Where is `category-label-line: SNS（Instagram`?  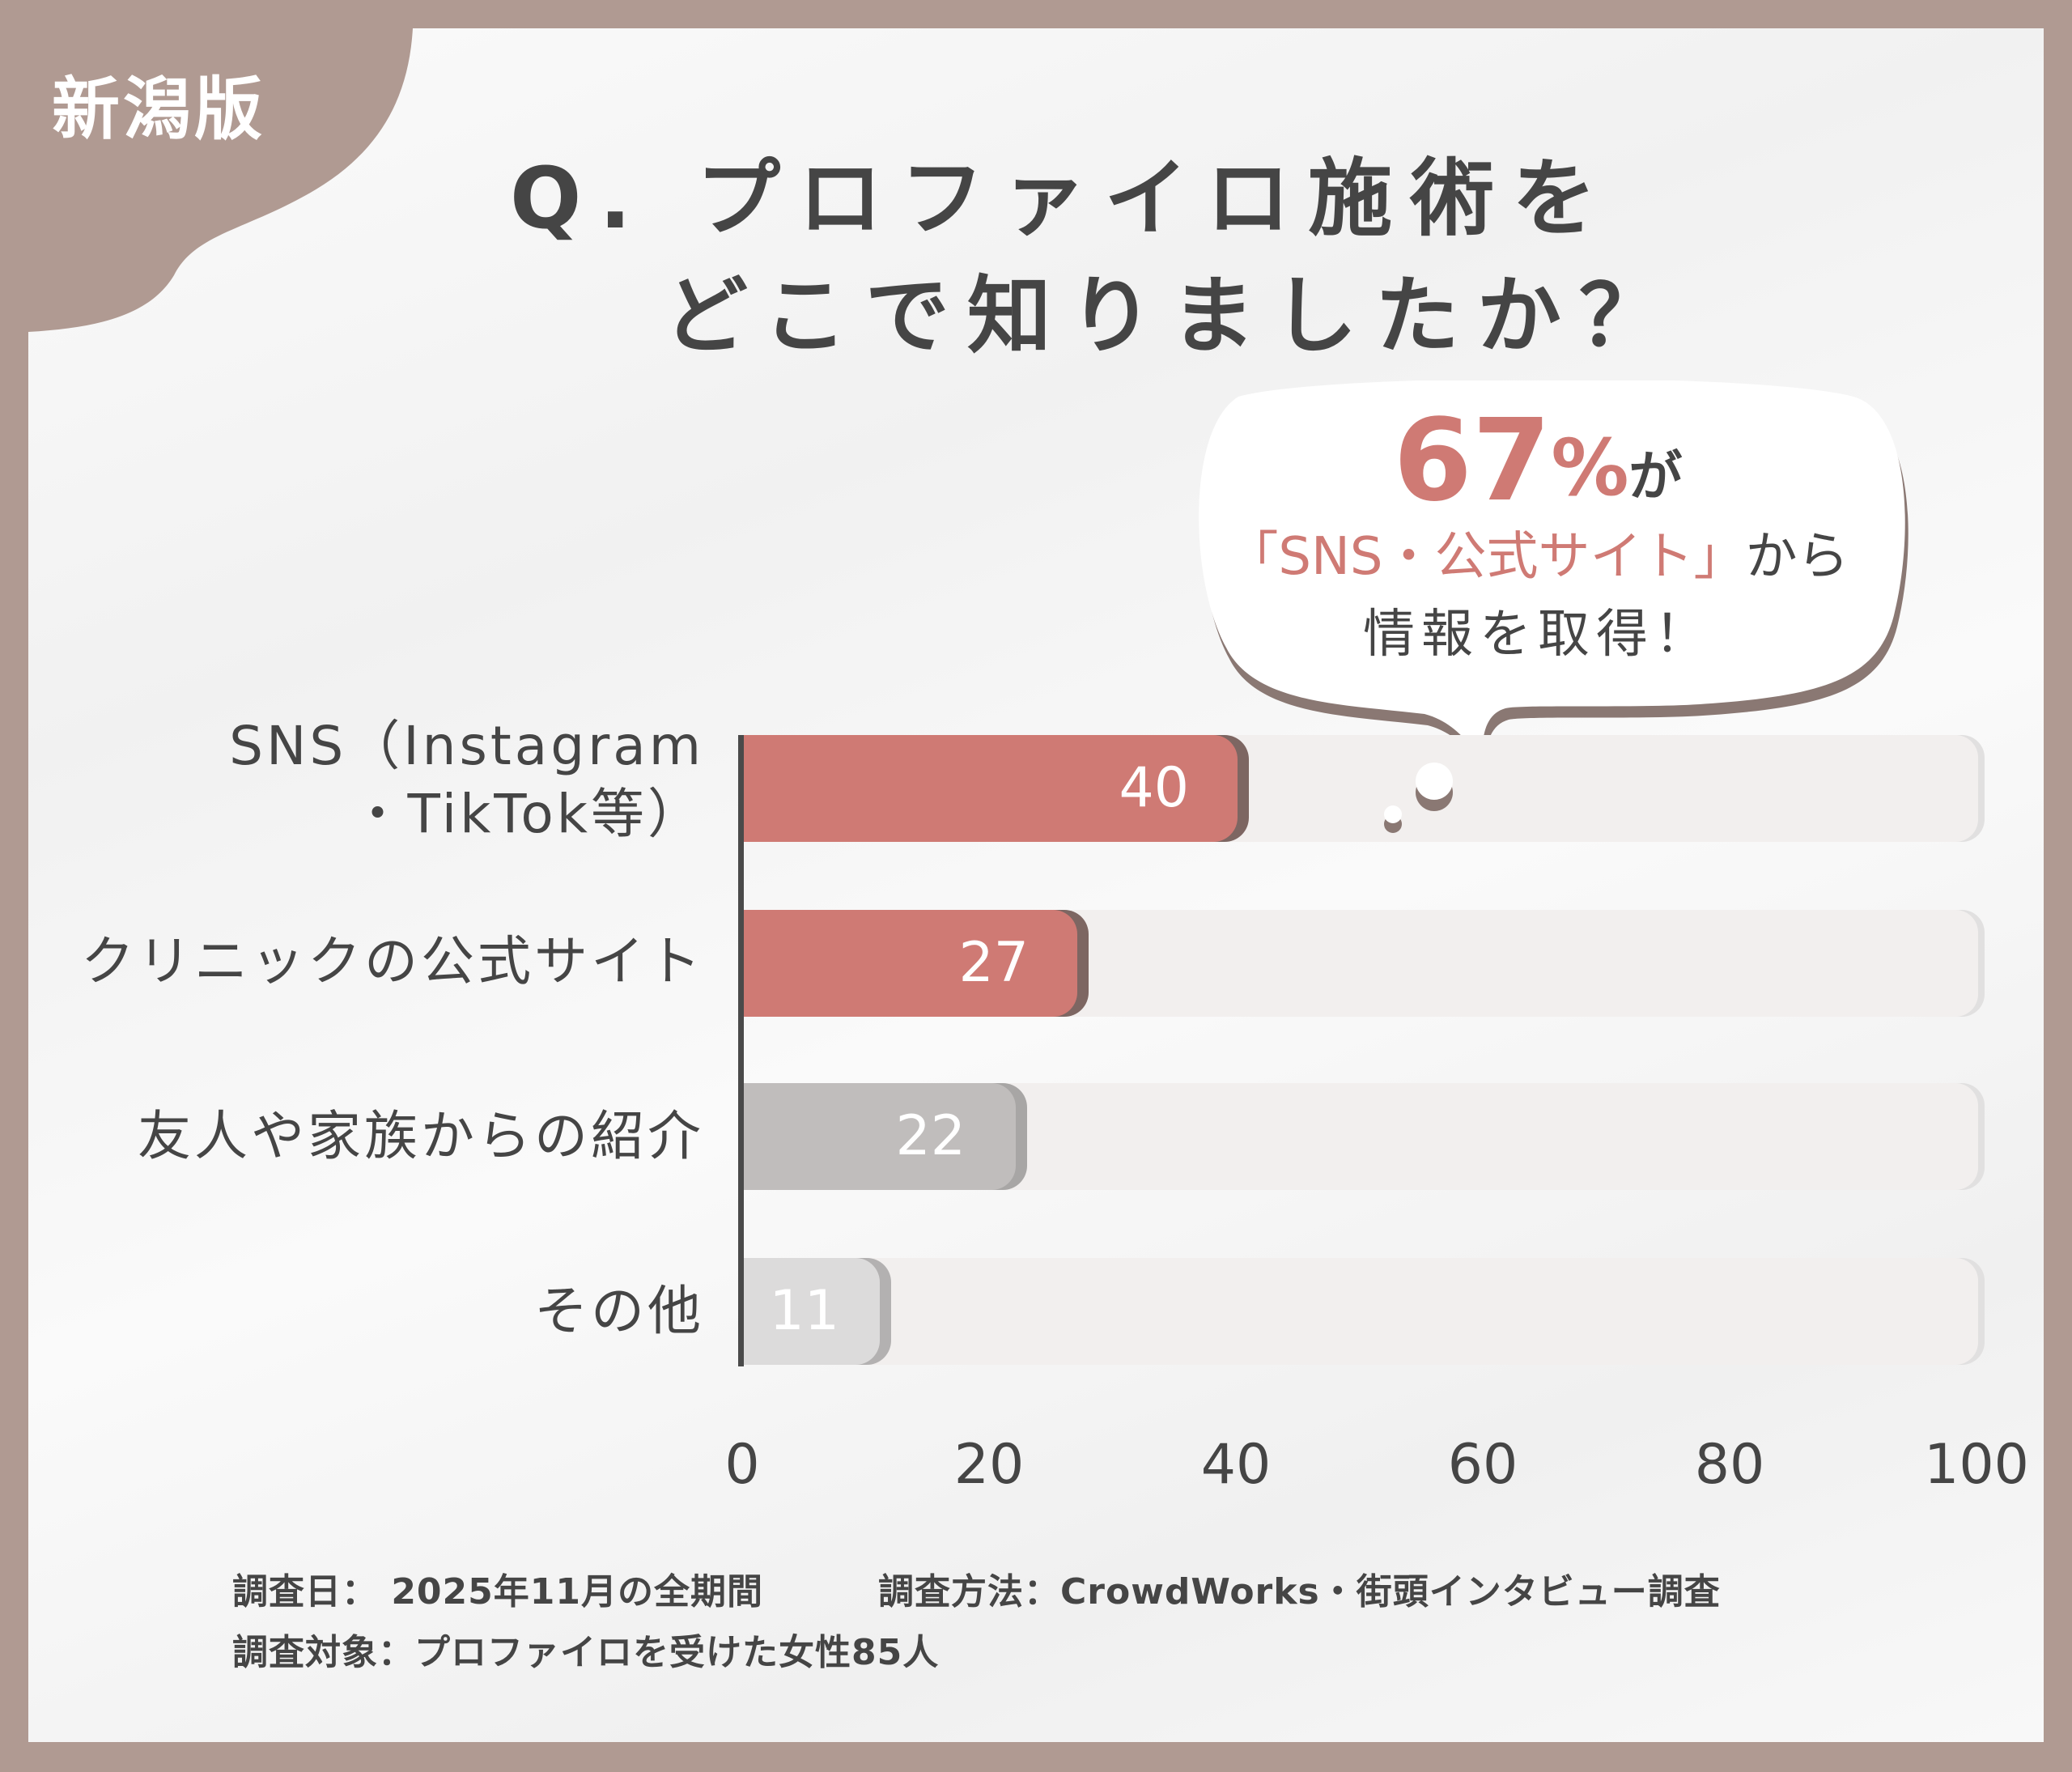 category-label-line: SNS（Instagram is located at coordinates (466, 746).